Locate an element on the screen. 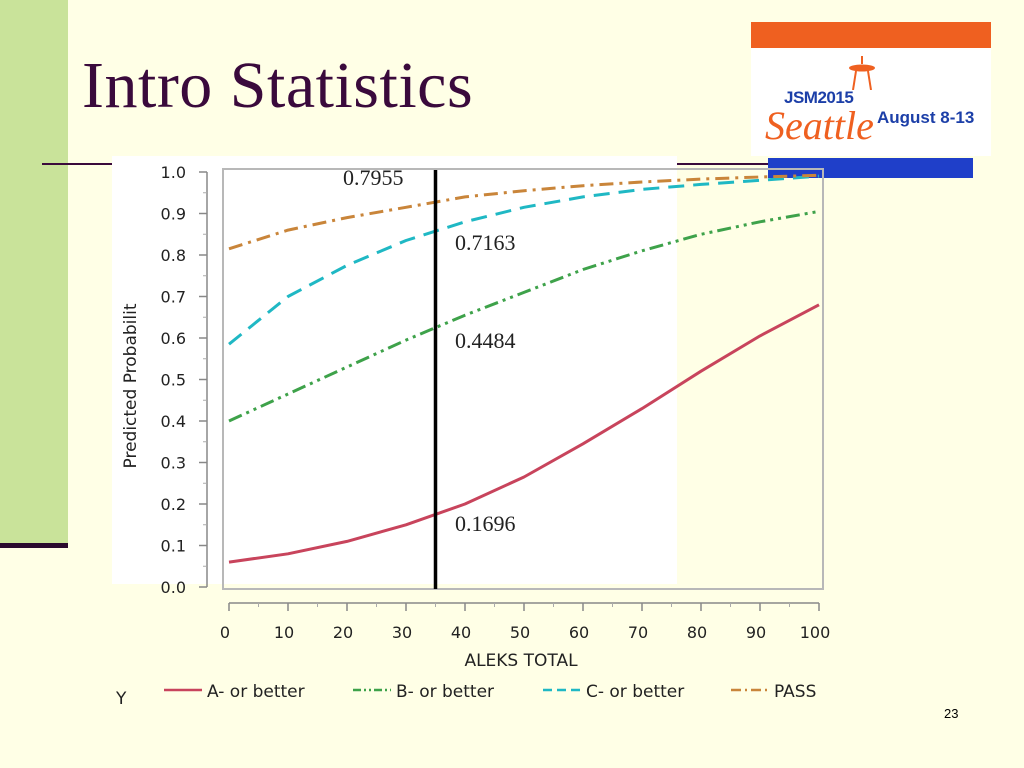  y-tick-label: 1.0 is located at coordinates (173, 172).